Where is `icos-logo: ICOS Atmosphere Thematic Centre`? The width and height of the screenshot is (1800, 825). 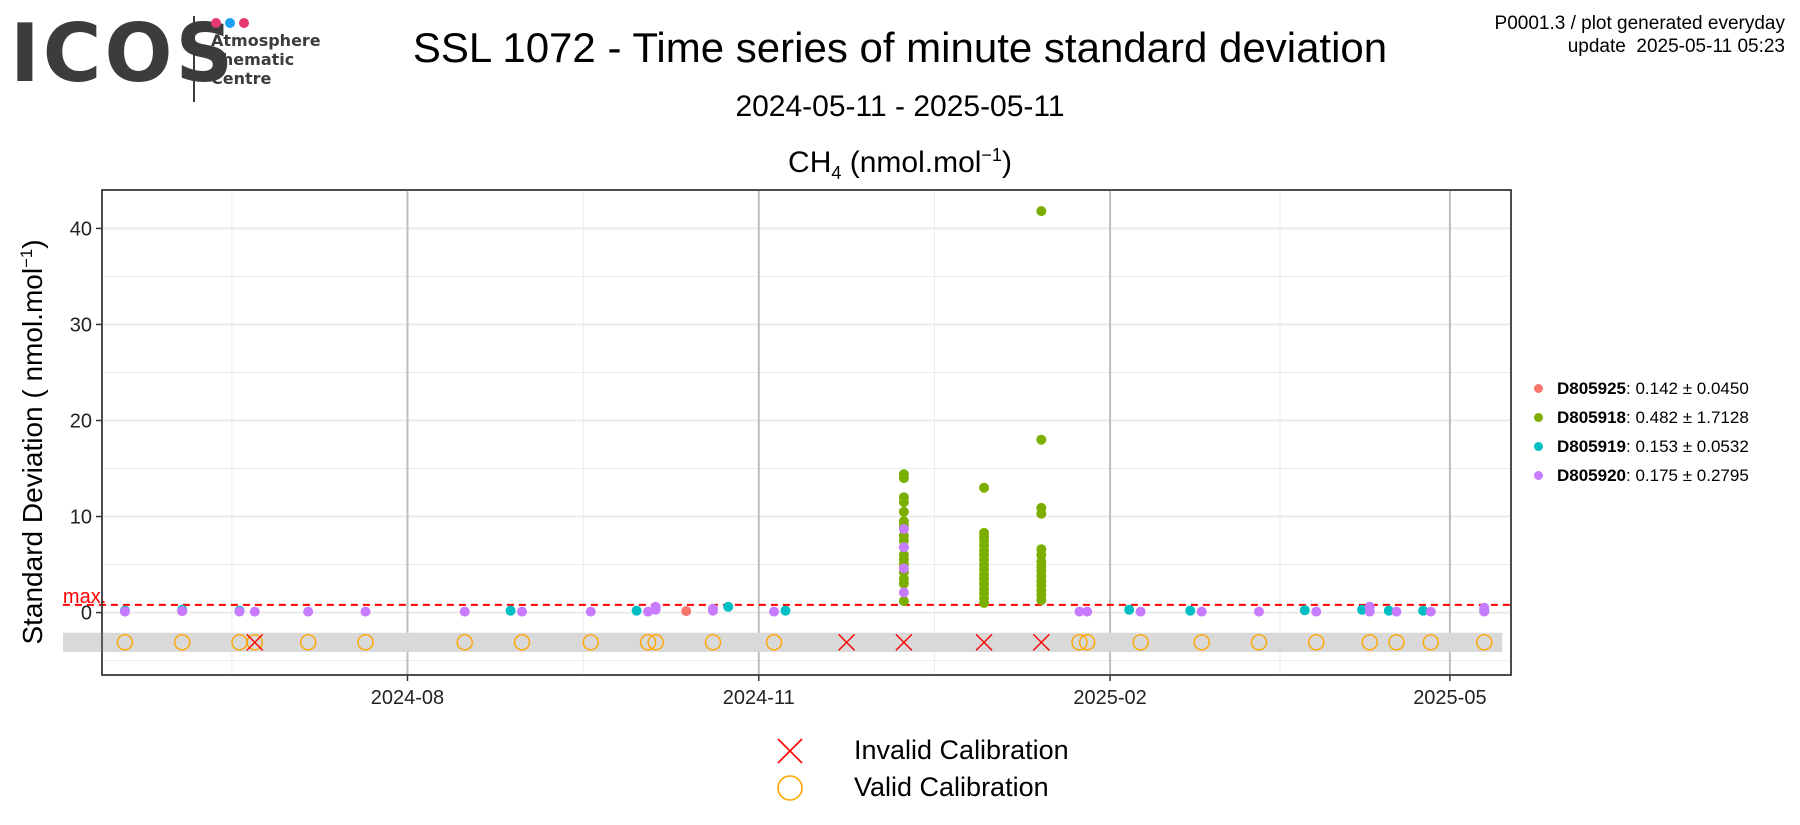 icos-logo: ICOS Atmosphere Thematic Centre is located at coordinates (170, 59).